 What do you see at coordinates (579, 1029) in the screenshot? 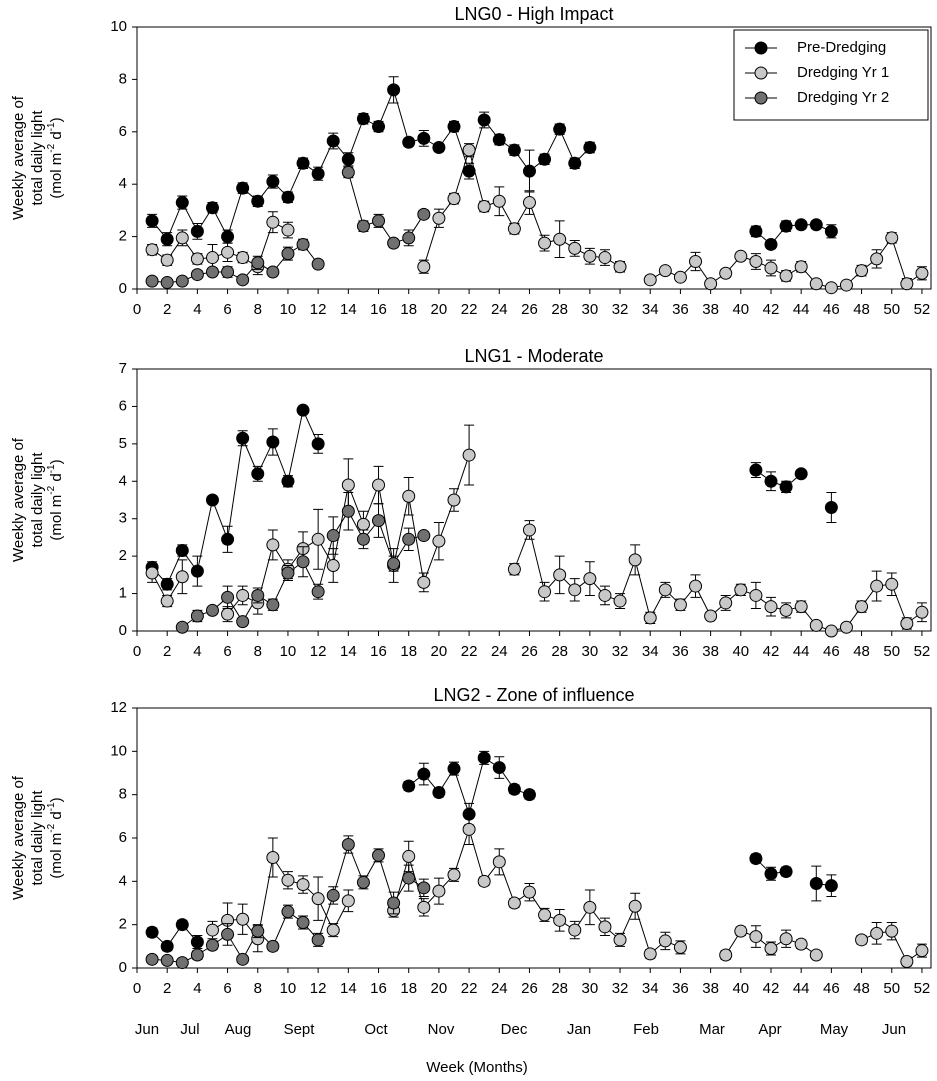
I see `month-label: Jan` at bounding box center [579, 1029].